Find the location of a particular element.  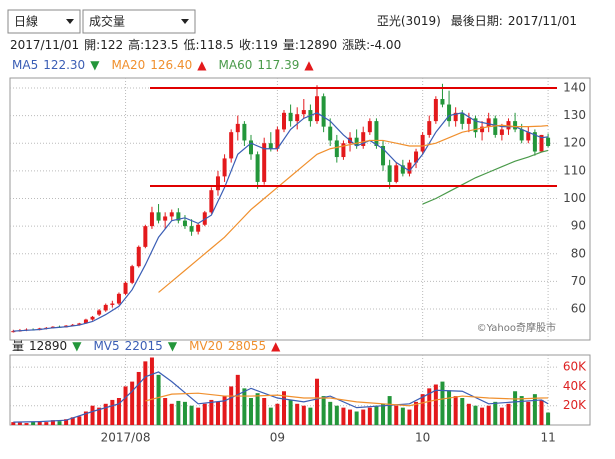

period-dropdown: 日線 is located at coordinates (44, 21).